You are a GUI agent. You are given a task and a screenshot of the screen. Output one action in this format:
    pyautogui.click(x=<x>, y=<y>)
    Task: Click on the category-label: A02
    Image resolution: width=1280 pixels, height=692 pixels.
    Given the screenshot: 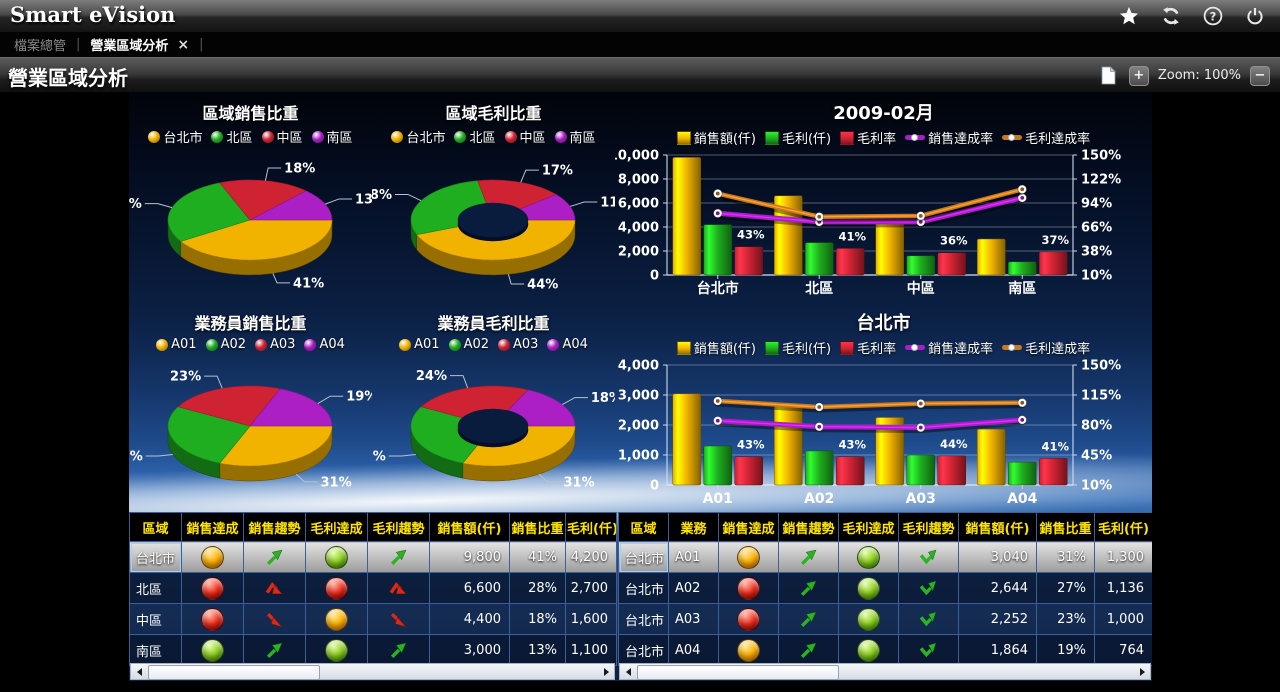 What is the action you would take?
    pyautogui.click(x=819, y=499)
    